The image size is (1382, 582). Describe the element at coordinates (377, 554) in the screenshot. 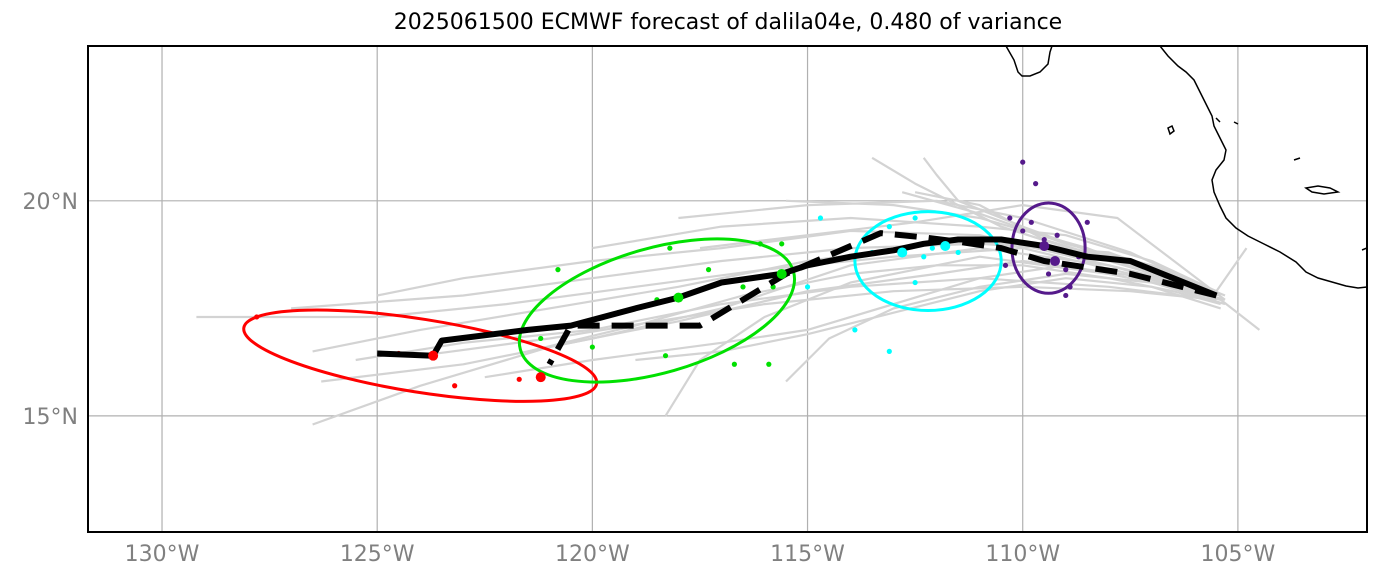

I see `lon-tick-label: 125°W` at that location.